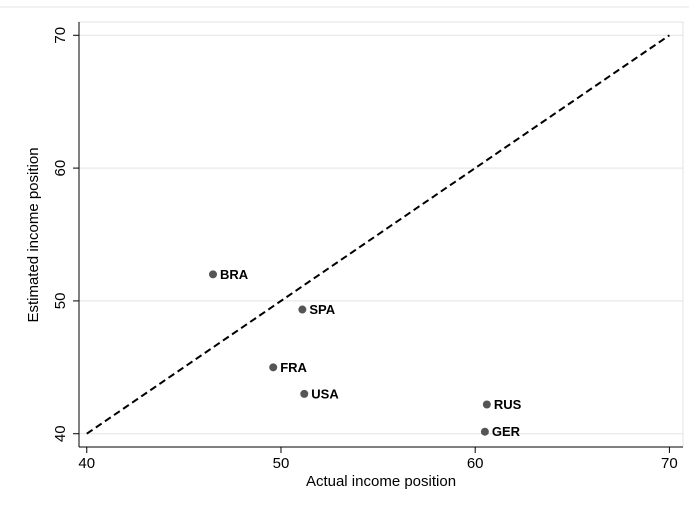  Describe the element at coordinates (475, 463) in the screenshot. I see `x-tick-label: 60` at that location.